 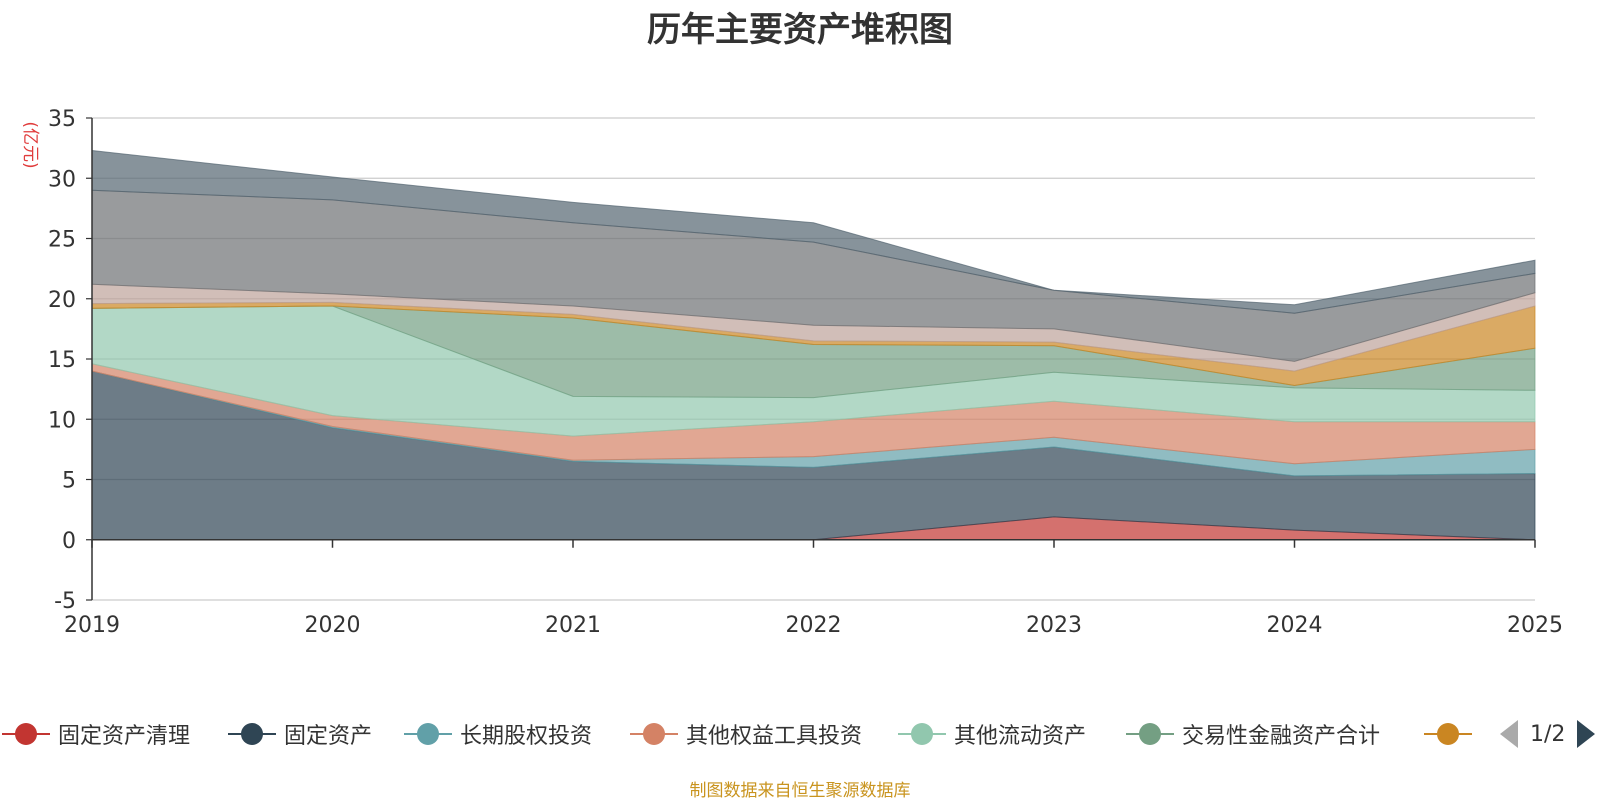 What do you see at coordinates (92, 625) in the screenshot?
I see `x-tick-label: 2019` at bounding box center [92, 625].